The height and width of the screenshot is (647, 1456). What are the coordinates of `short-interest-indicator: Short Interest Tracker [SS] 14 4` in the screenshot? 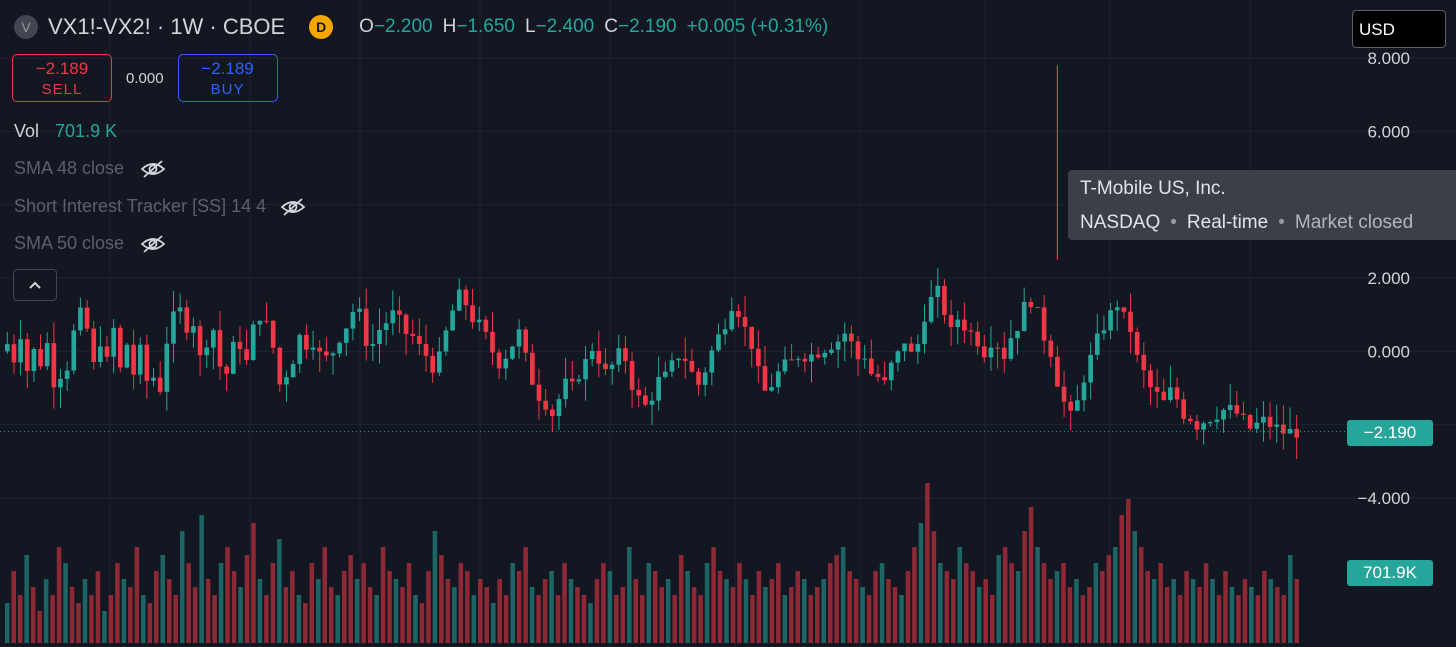 It's located at (160, 206).